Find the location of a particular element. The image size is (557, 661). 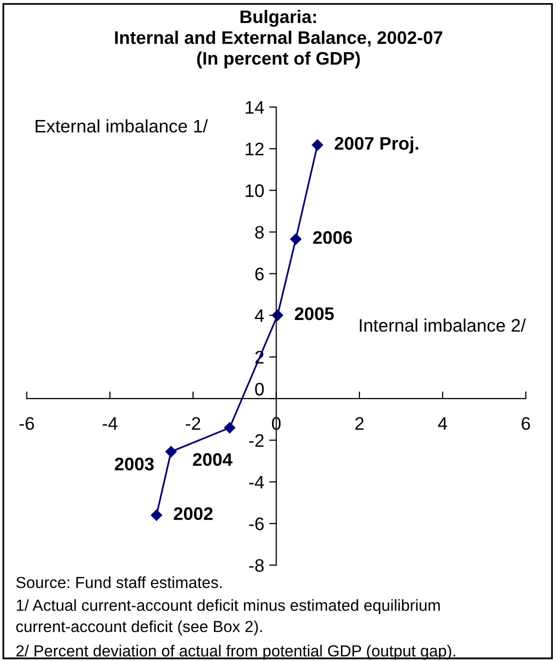

y-tick-label: 4 is located at coordinates (259, 315).